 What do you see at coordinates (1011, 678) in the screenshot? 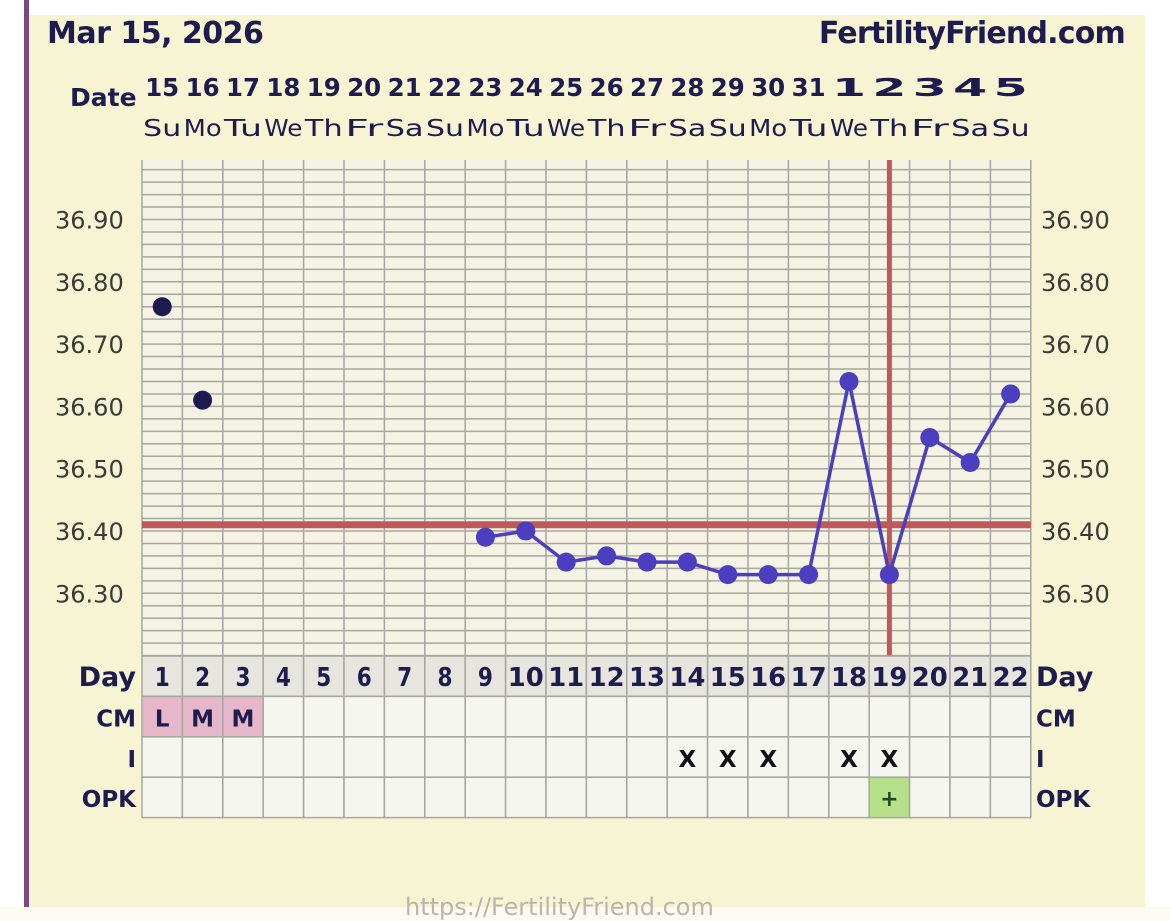
I see `cycle-day-number: 22` at bounding box center [1011, 678].